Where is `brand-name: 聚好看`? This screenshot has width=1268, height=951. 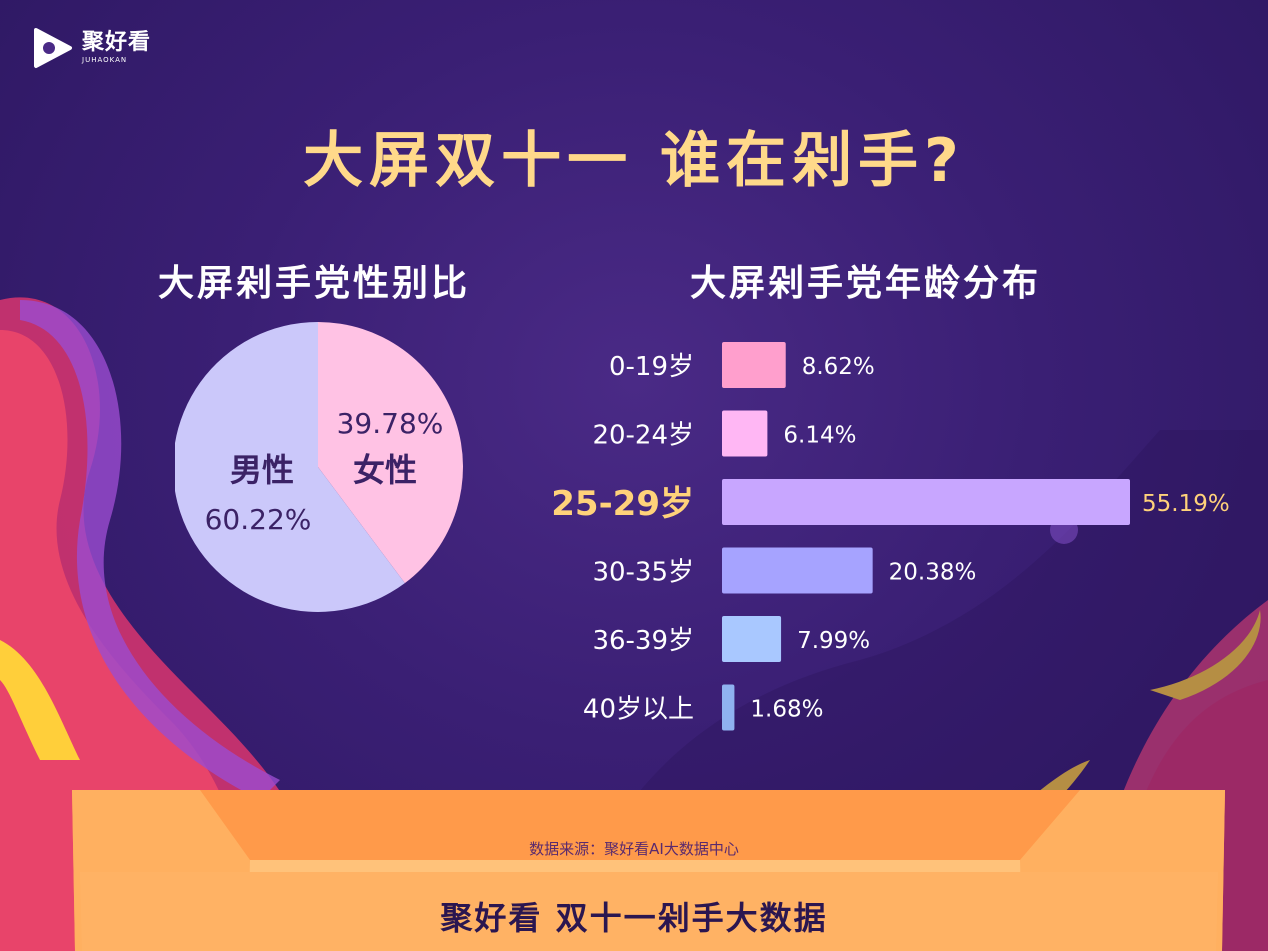 brand-name: 聚好看 is located at coordinates (117, 42).